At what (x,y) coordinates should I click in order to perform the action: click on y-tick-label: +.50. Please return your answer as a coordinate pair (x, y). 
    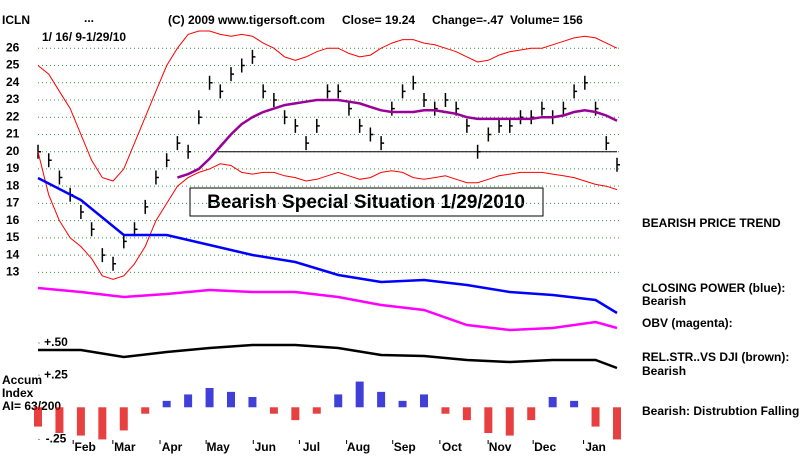
    Looking at the image, I should click on (56, 342).